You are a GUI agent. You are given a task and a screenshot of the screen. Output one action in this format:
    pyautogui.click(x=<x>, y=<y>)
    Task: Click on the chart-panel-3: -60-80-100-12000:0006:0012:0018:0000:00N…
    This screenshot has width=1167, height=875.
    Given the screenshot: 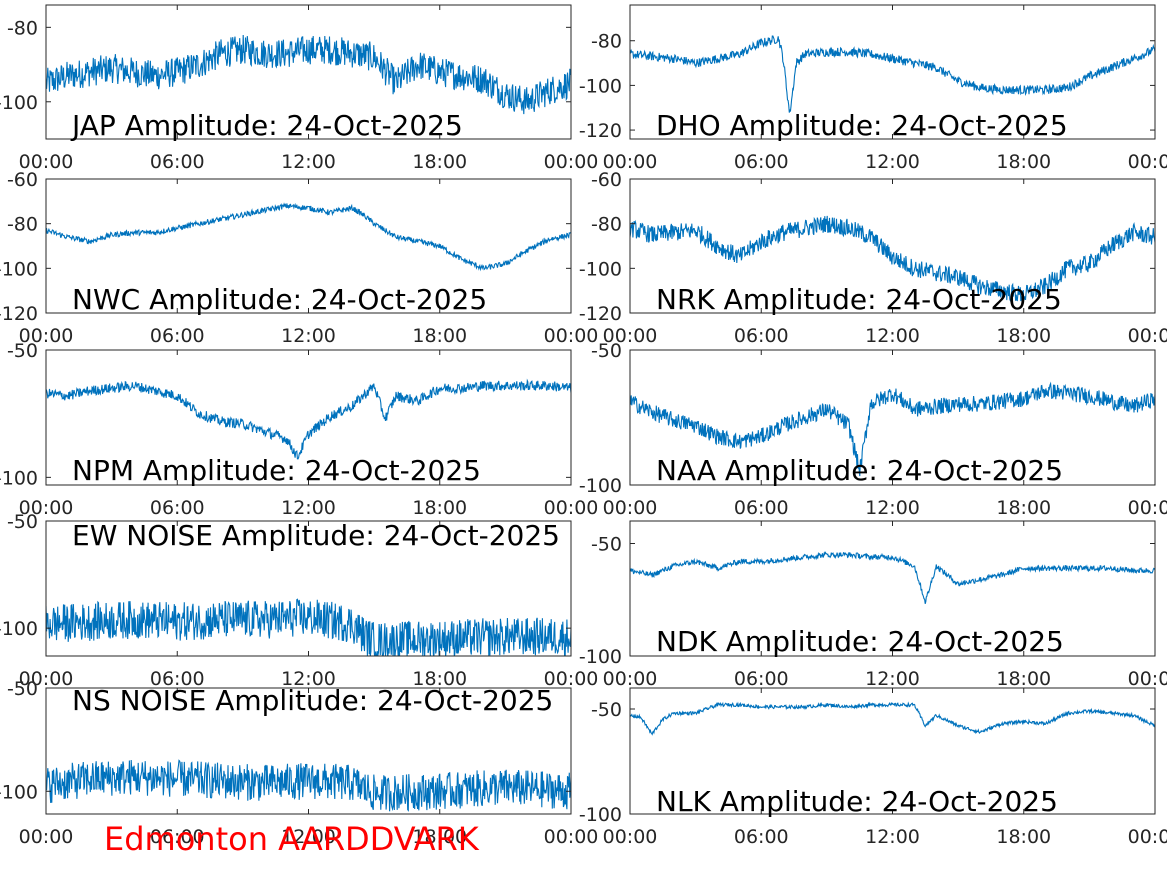 What is the action you would take?
    pyautogui.click(x=873, y=258)
    